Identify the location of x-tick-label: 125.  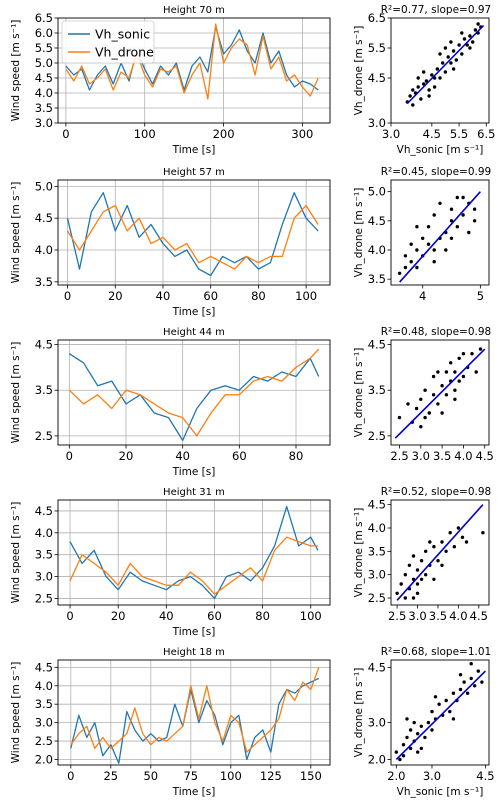
(271, 776).